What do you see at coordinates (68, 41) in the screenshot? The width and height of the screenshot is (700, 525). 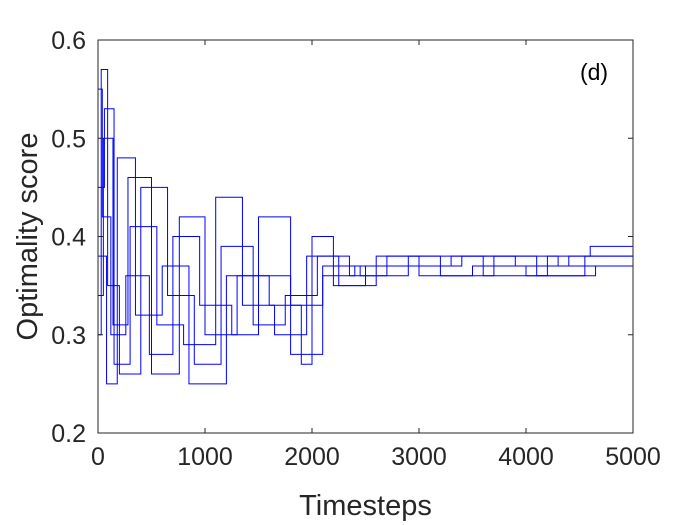 I see `y-tick-label: 0.6` at bounding box center [68, 41].